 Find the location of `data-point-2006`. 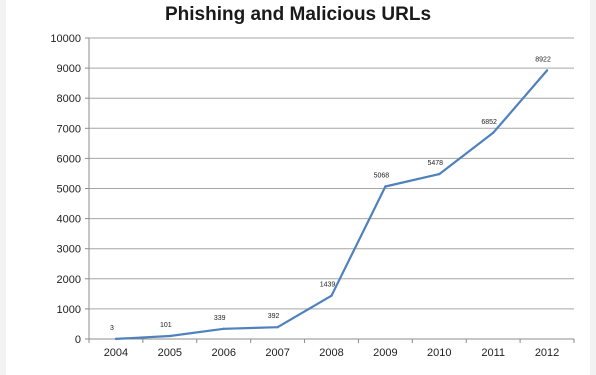

data-point-2006 is located at coordinates (223, 328).